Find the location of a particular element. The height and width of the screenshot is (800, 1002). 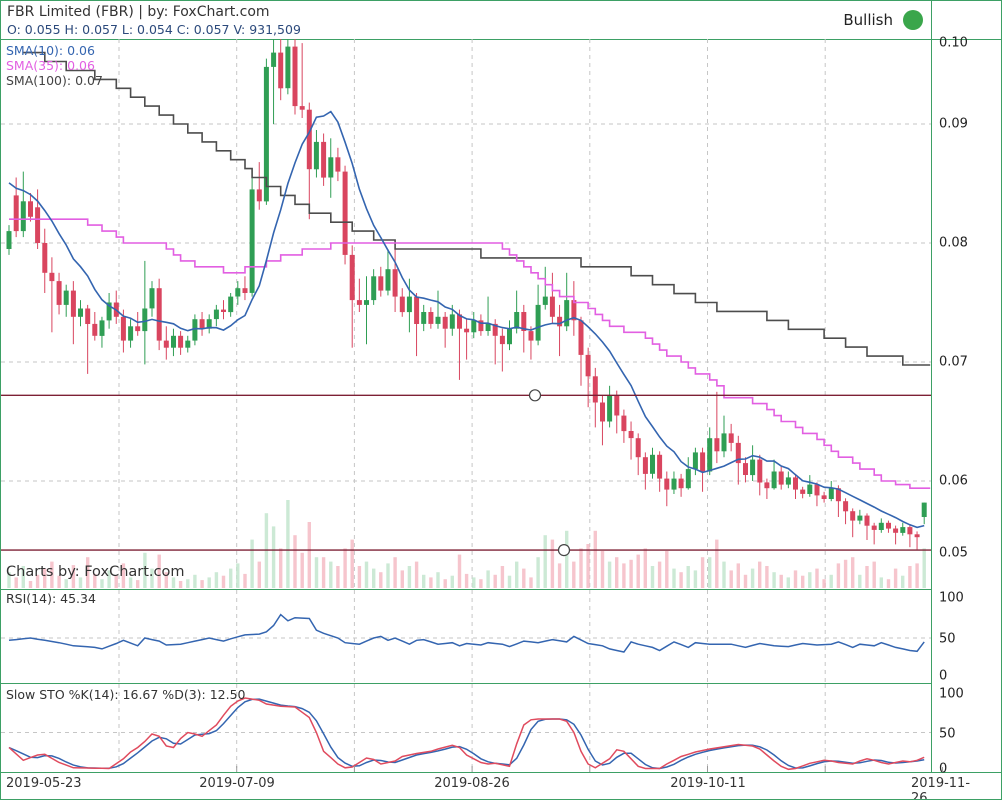

y-axis-label: 0.10 is located at coordinates (953, 43).